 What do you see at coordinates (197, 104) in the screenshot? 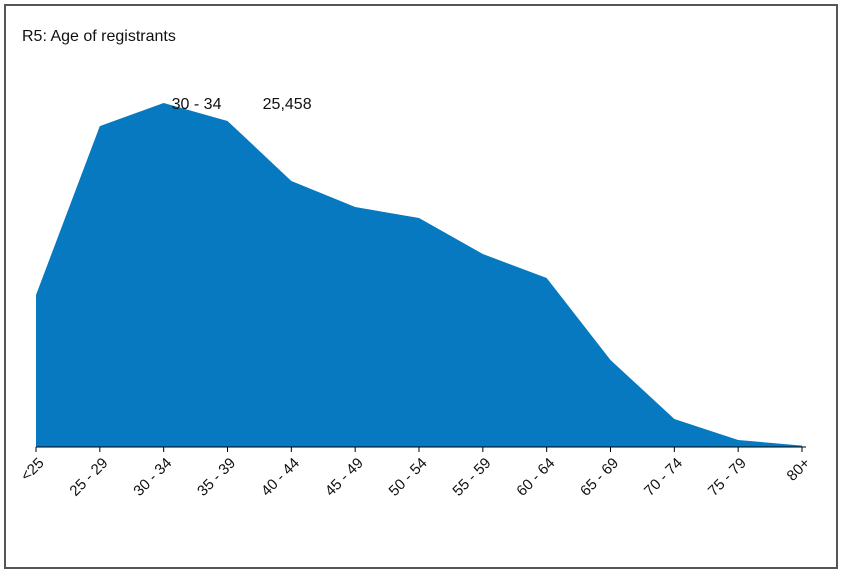
I see `tooltip-category: 30 - 34` at bounding box center [197, 104].